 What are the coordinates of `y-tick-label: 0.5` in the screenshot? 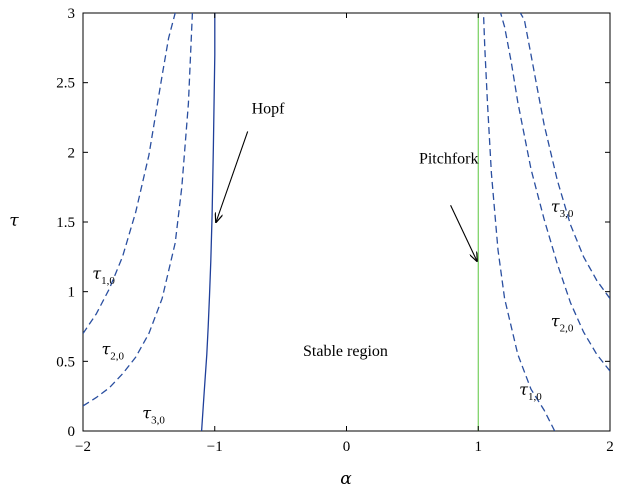 It's located at (65, 362).